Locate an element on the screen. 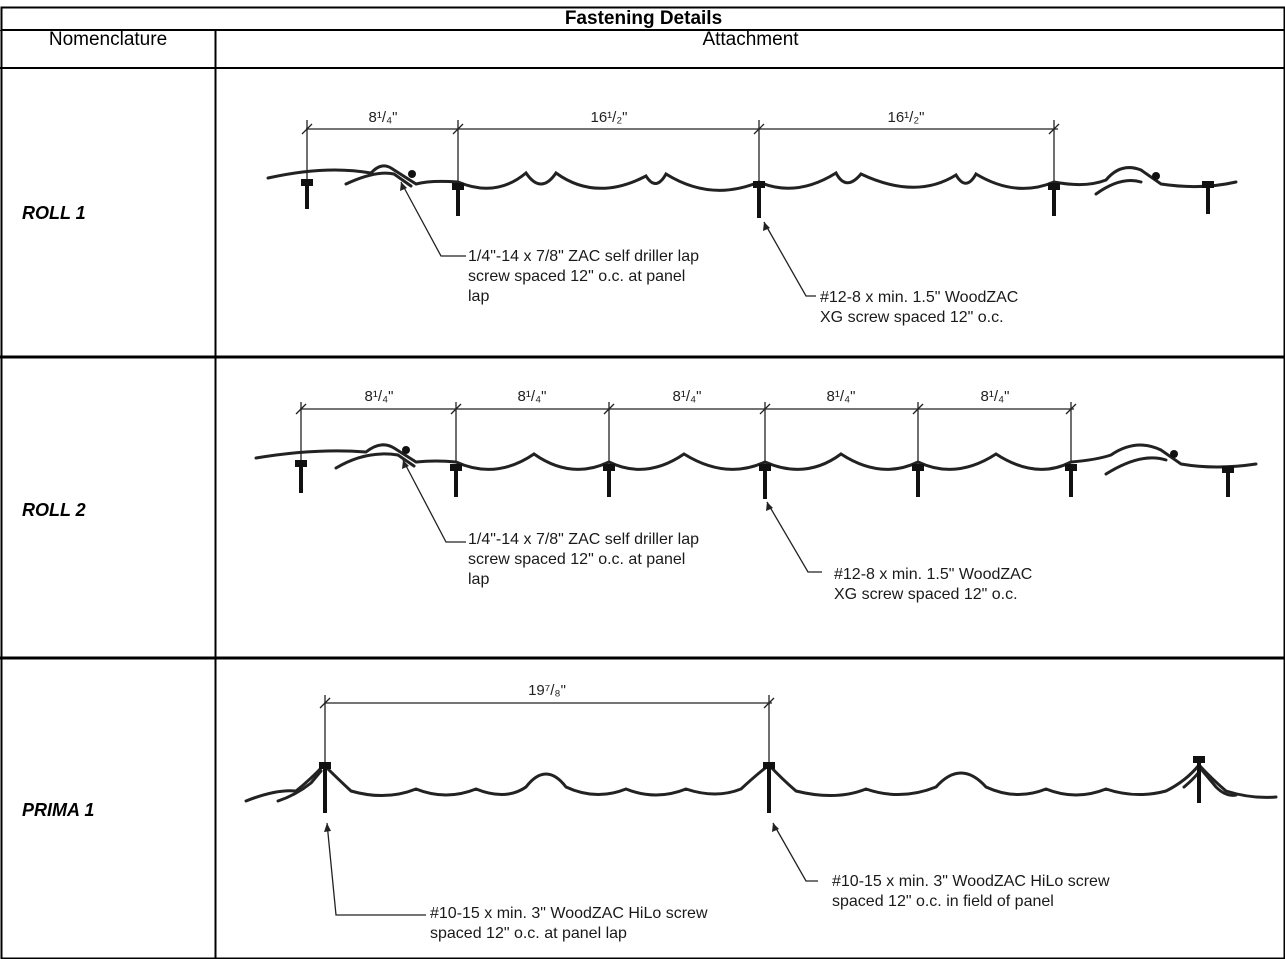 The height and width of the screenshot is (959, 1285). roll-2-dim-3: 8¹/₄" is located at coordinates (687, 396).